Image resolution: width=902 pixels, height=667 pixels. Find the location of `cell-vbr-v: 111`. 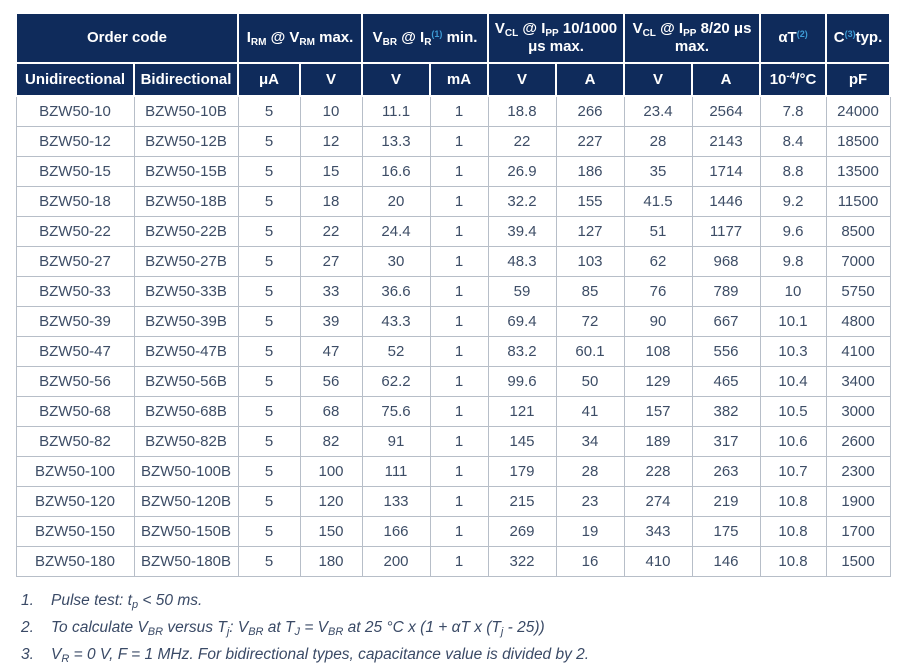

cell-vbr-v: 111 is located at coordinates (396, 471).